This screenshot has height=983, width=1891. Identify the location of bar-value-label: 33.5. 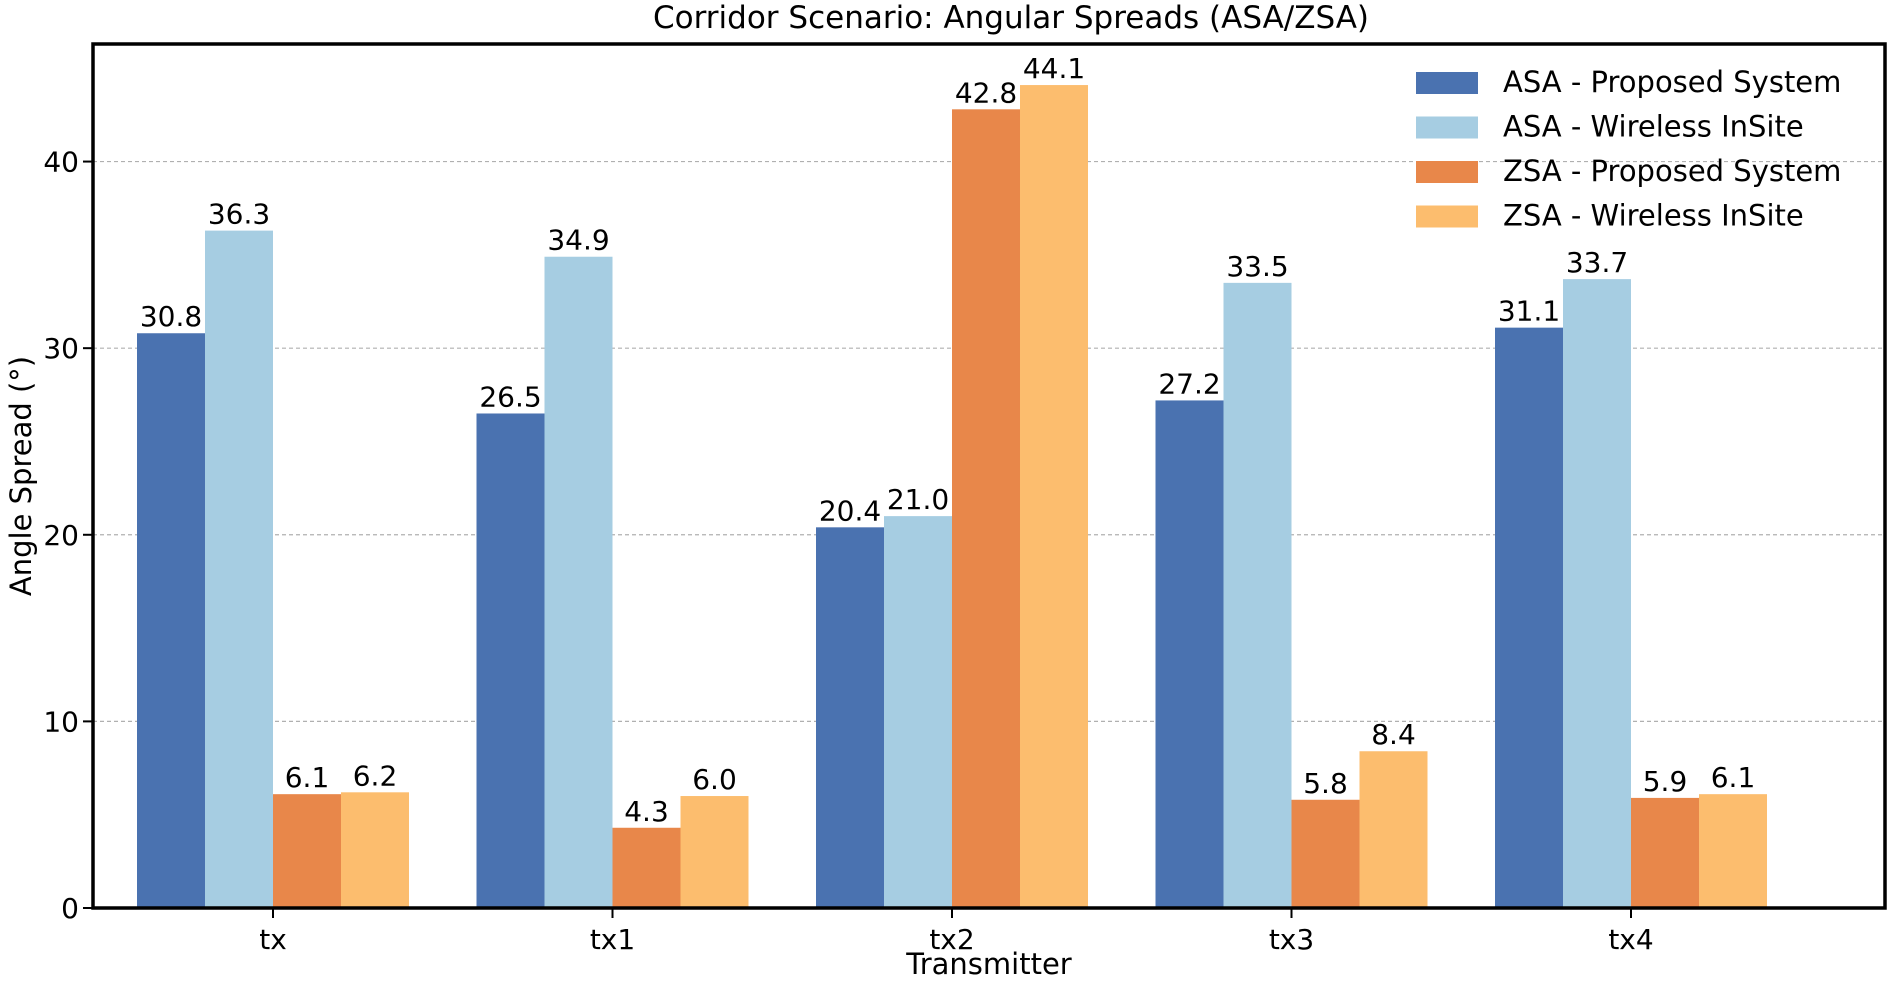
(1257, 266).